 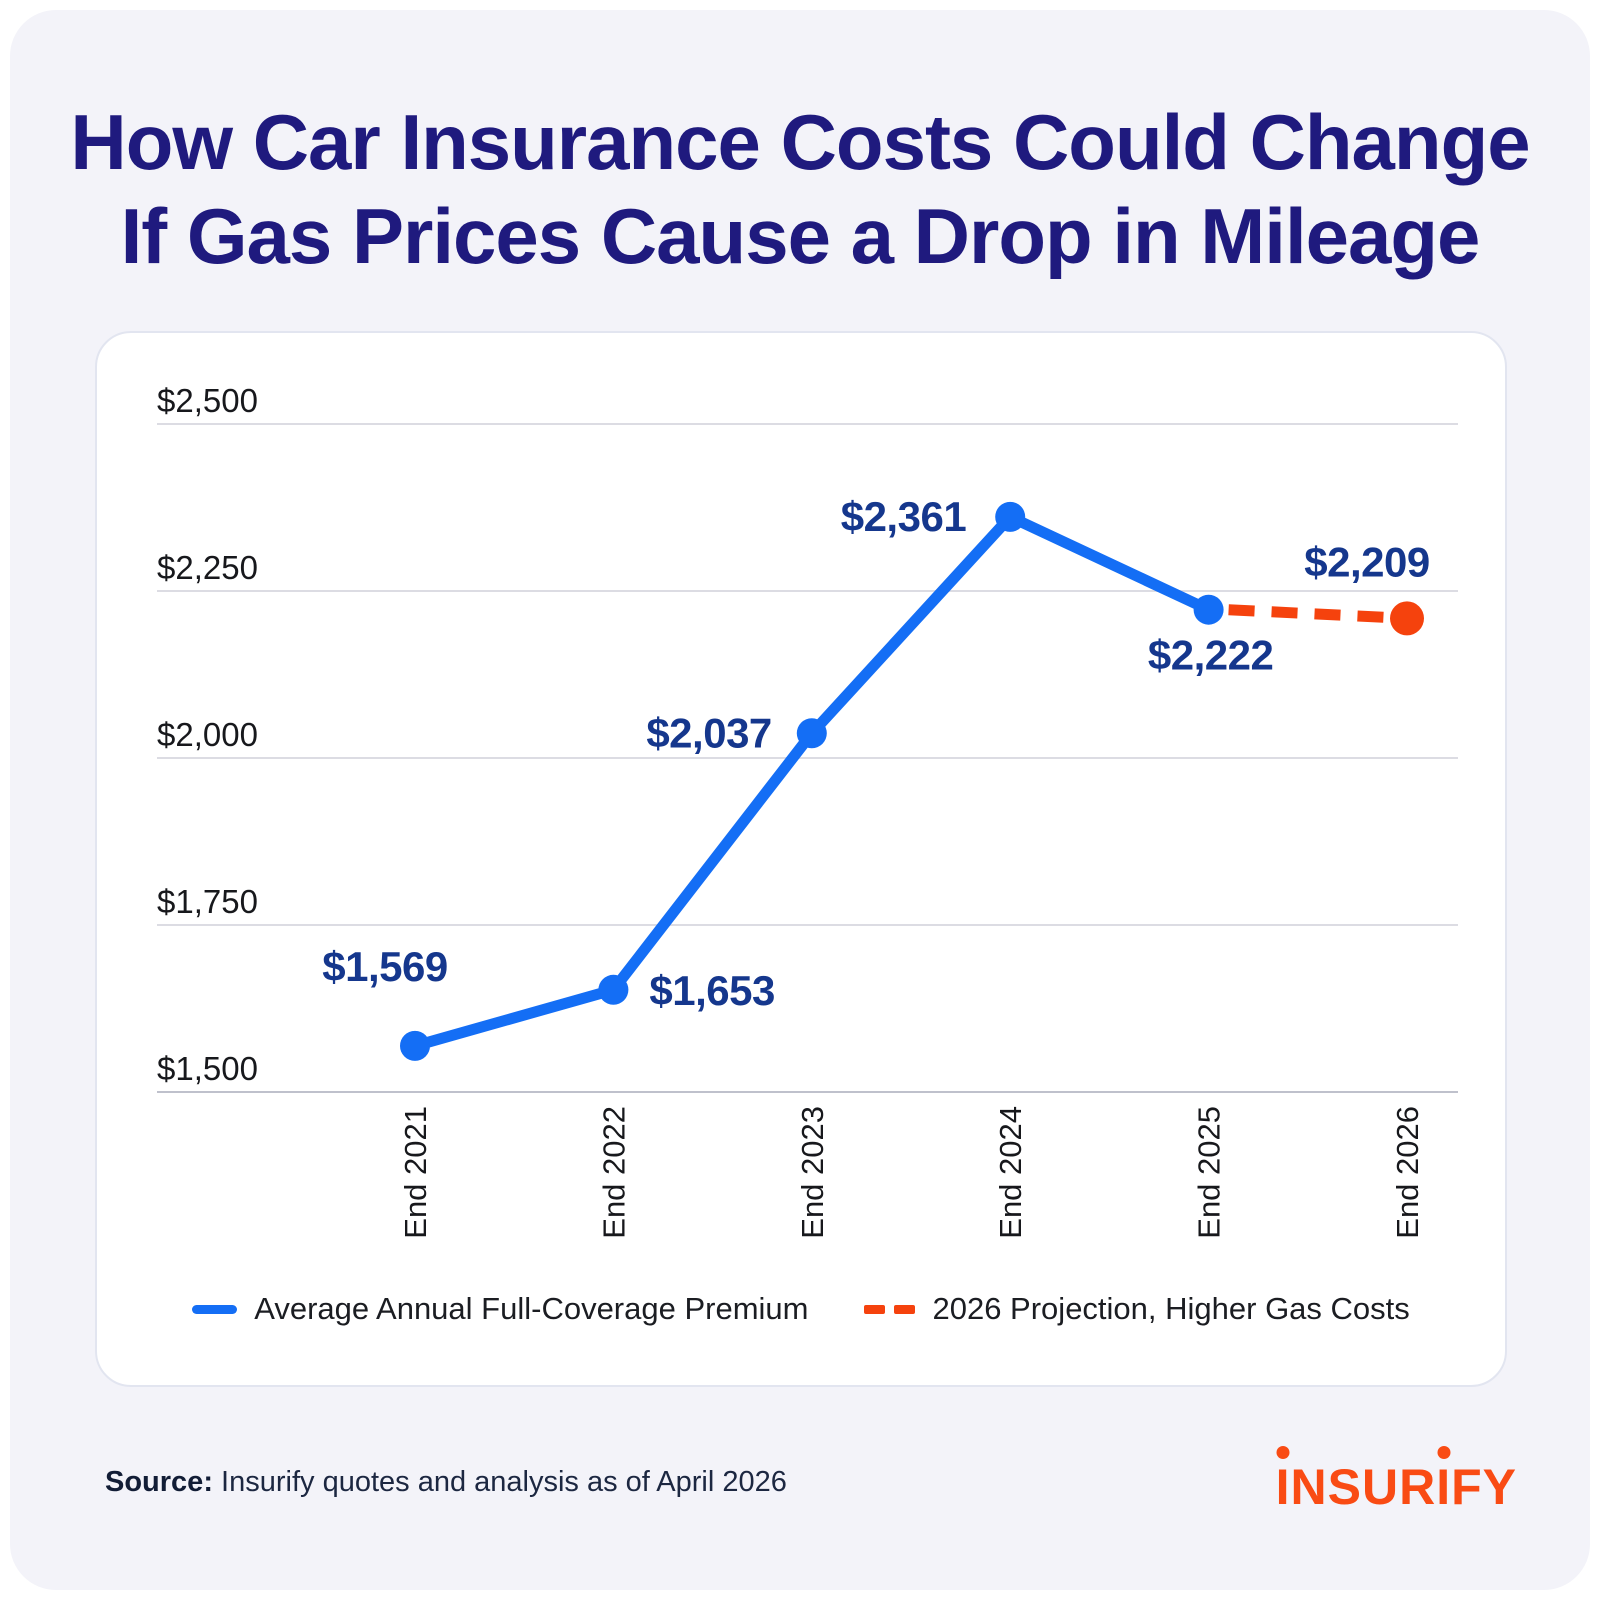 What do you see at coordinates (1171, 1308) in the screenshot?
I see `legend-label-projection: 2026 Projection, Higher Gas Costs` at bounding box center [1171, 1308].